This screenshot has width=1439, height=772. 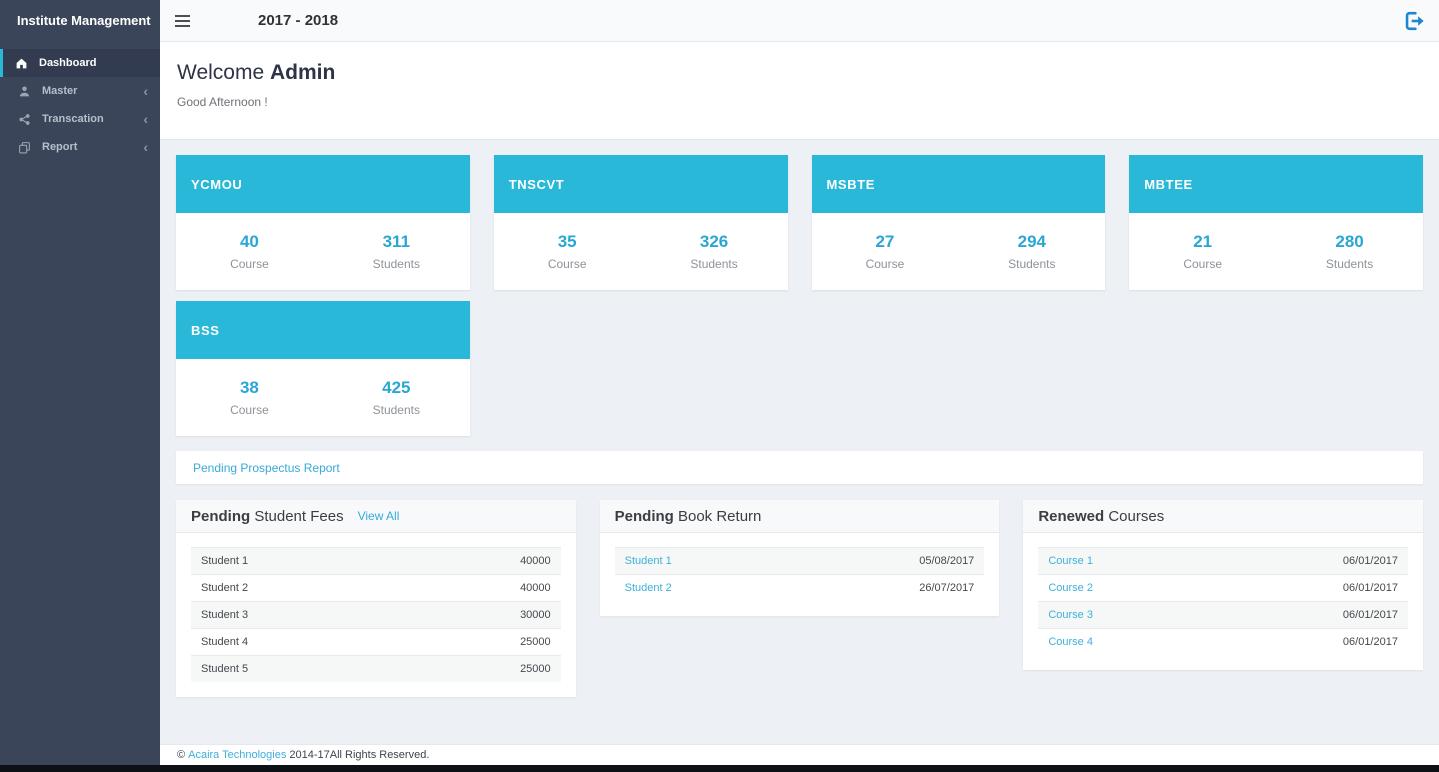 What do you see at coordinates (799, 516) in the screenshot?
I see `panel-header: Pending Book Return` at bounding box center [799, 516].